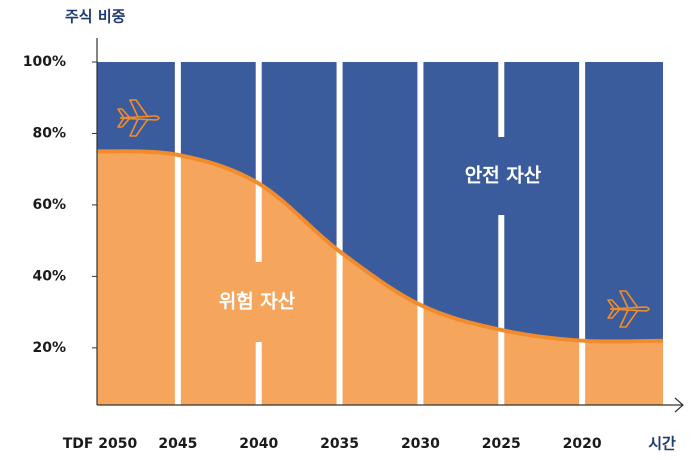  I want to click on y-tick-label: 80%, so click(49, 133).